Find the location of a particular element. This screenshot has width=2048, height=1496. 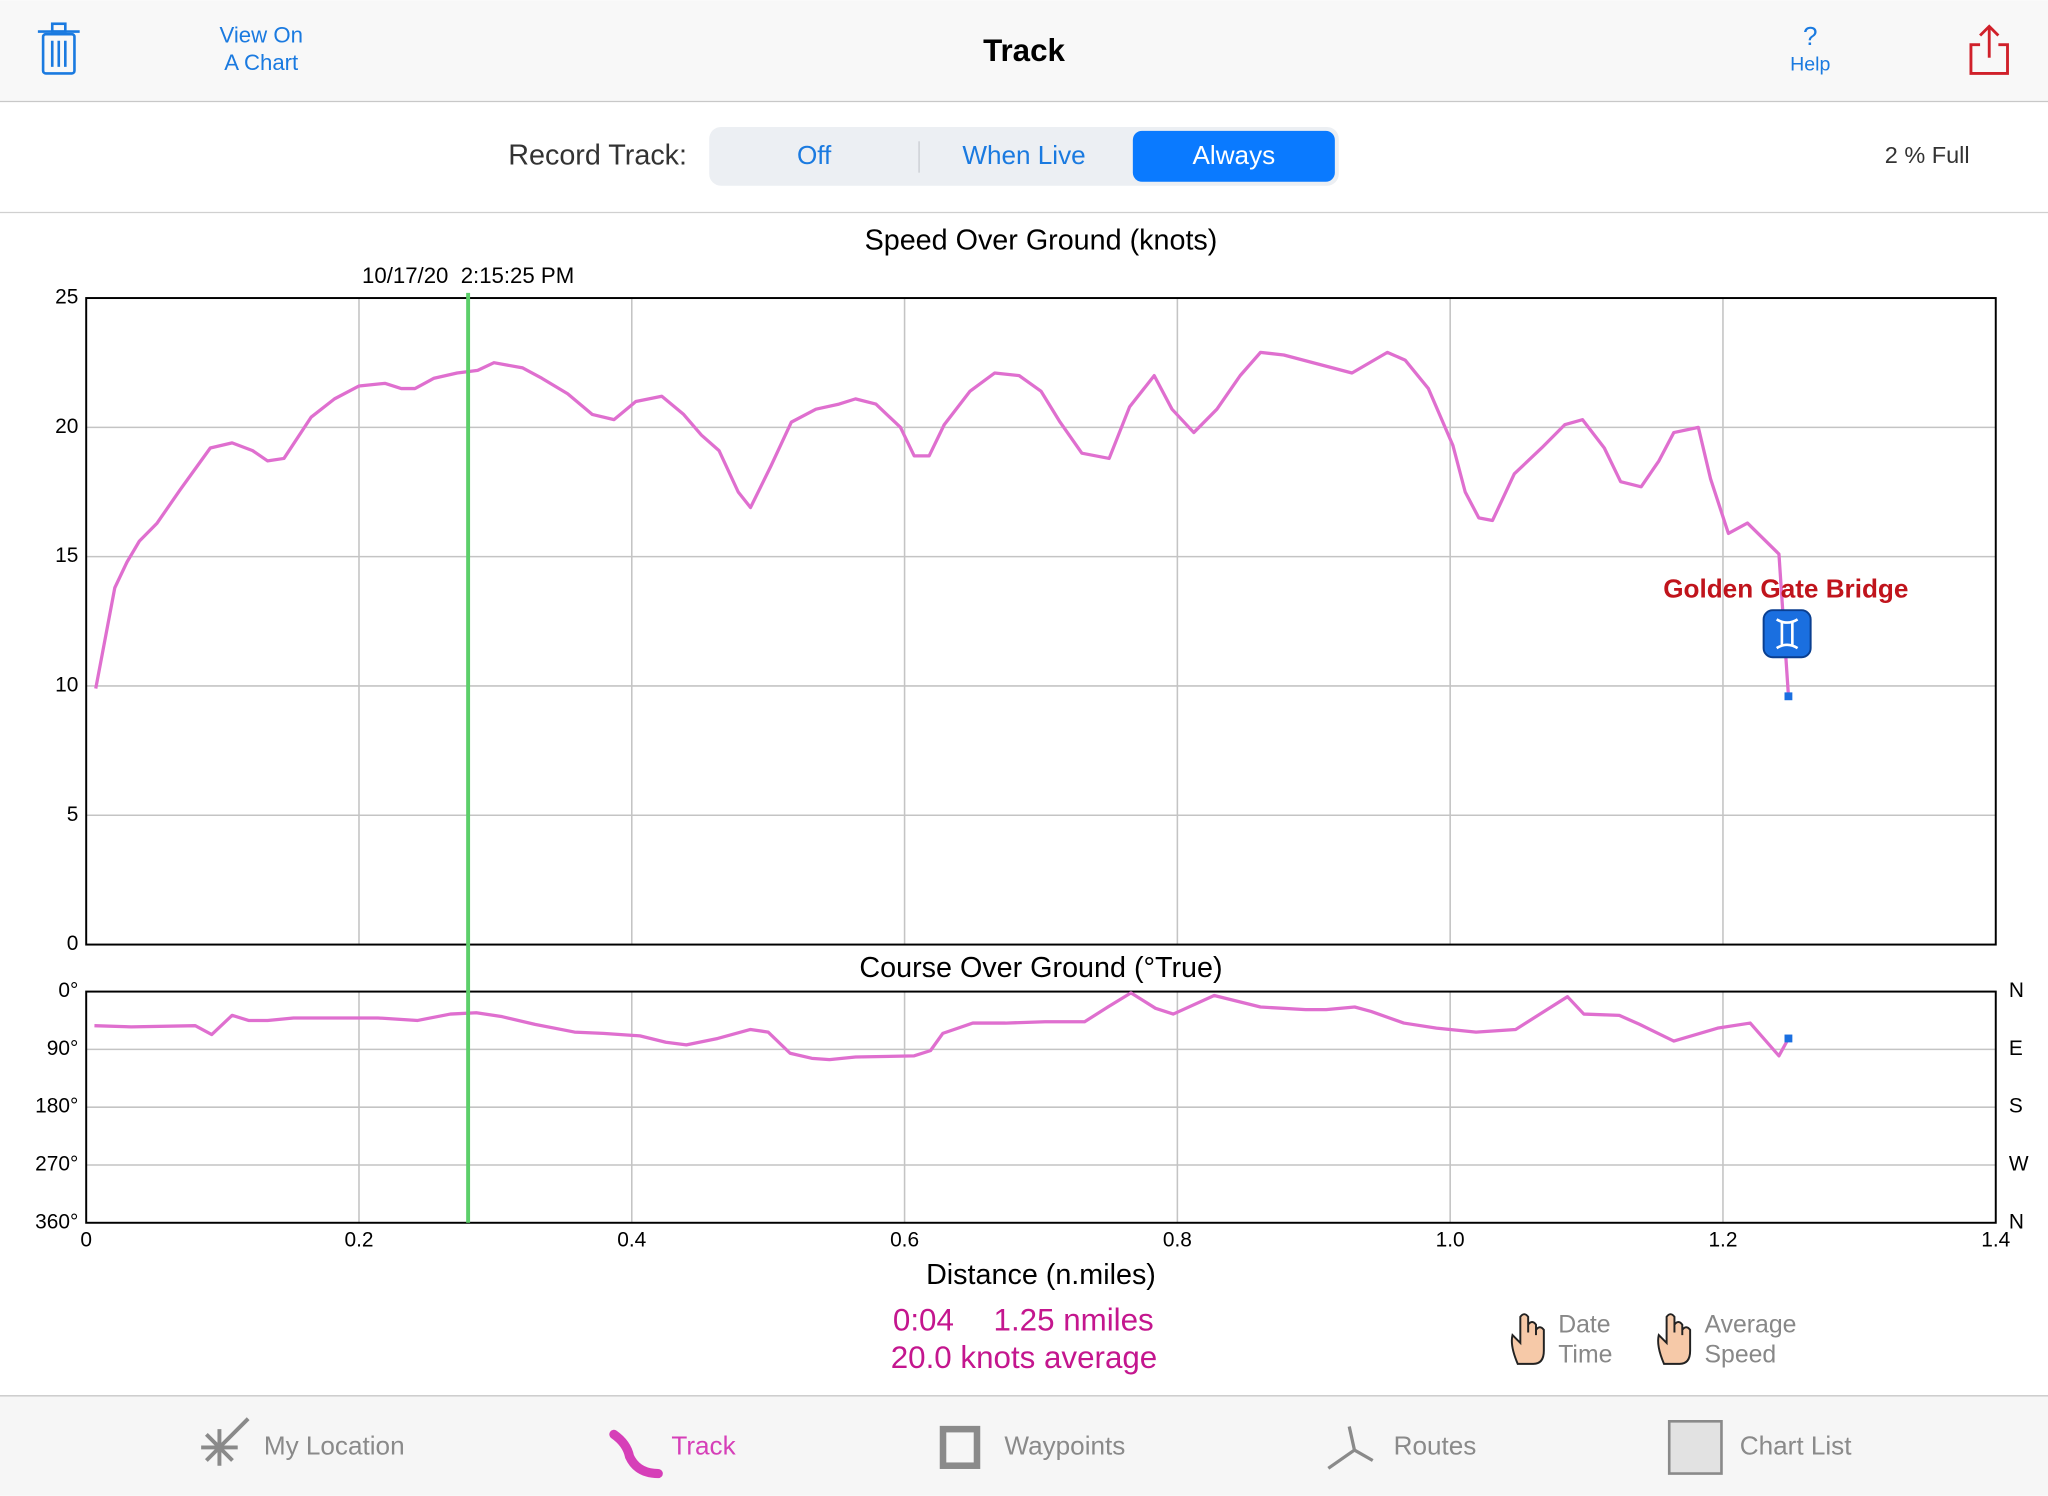

waypoint-icon is located at coordinates (1787, 634).